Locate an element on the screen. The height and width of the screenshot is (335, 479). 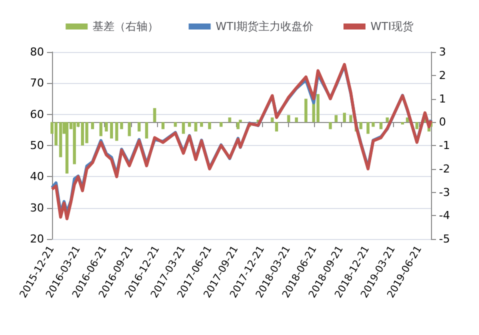
y2-tick-label: 0 is located at coordinates (442, 122).